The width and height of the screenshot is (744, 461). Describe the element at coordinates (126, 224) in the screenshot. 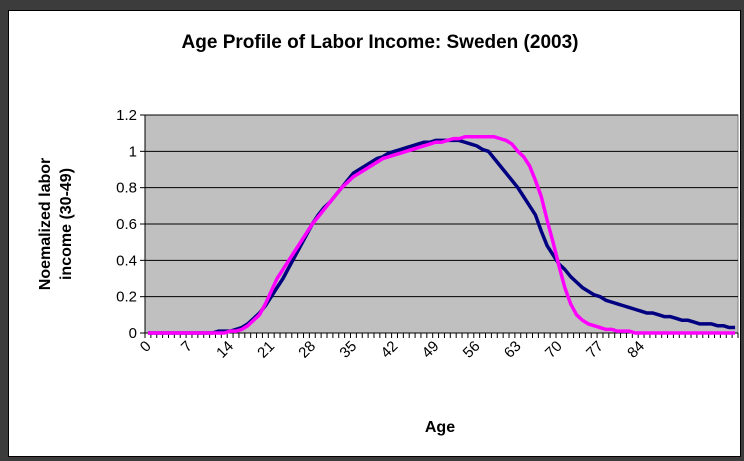

I see `y-tick-label: 0.6` at that location.